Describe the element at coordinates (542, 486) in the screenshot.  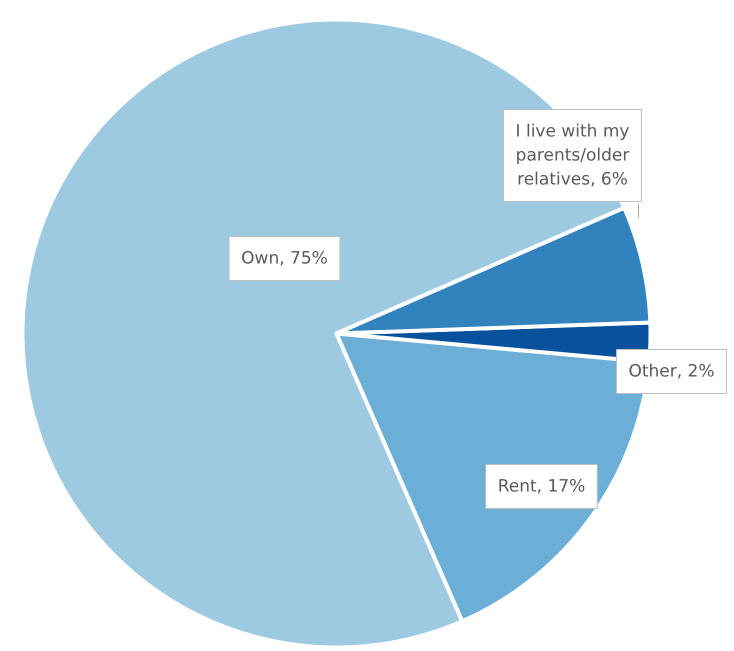
I see `slice-label: Rent, 17%` at that location.